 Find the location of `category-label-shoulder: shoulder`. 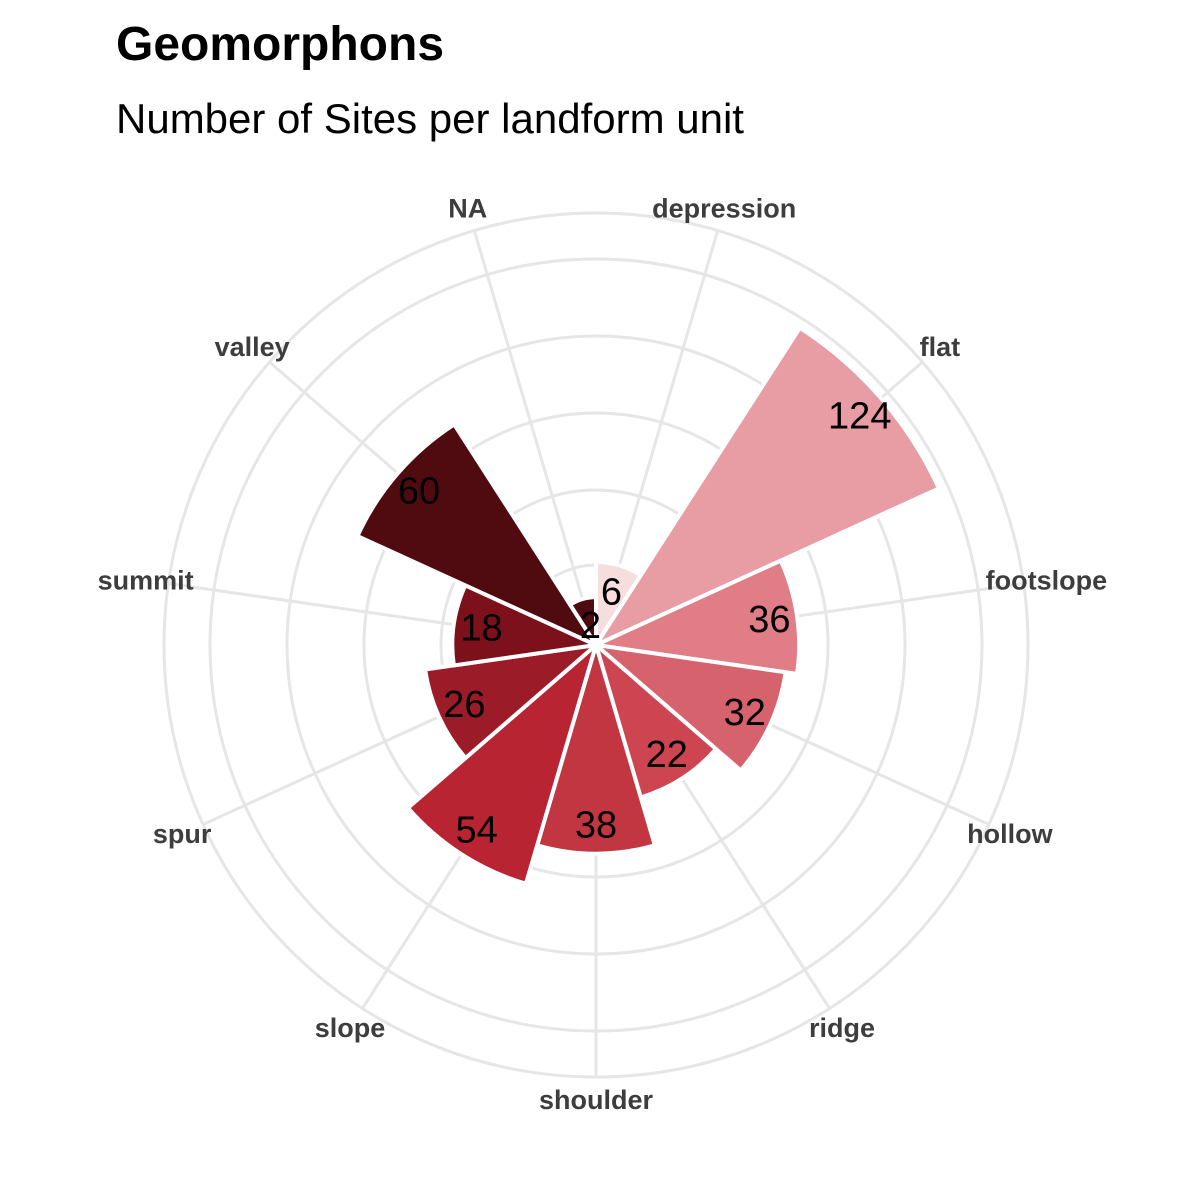

category-label-shoulder: shoulder is located at coordinates (596, 1100).